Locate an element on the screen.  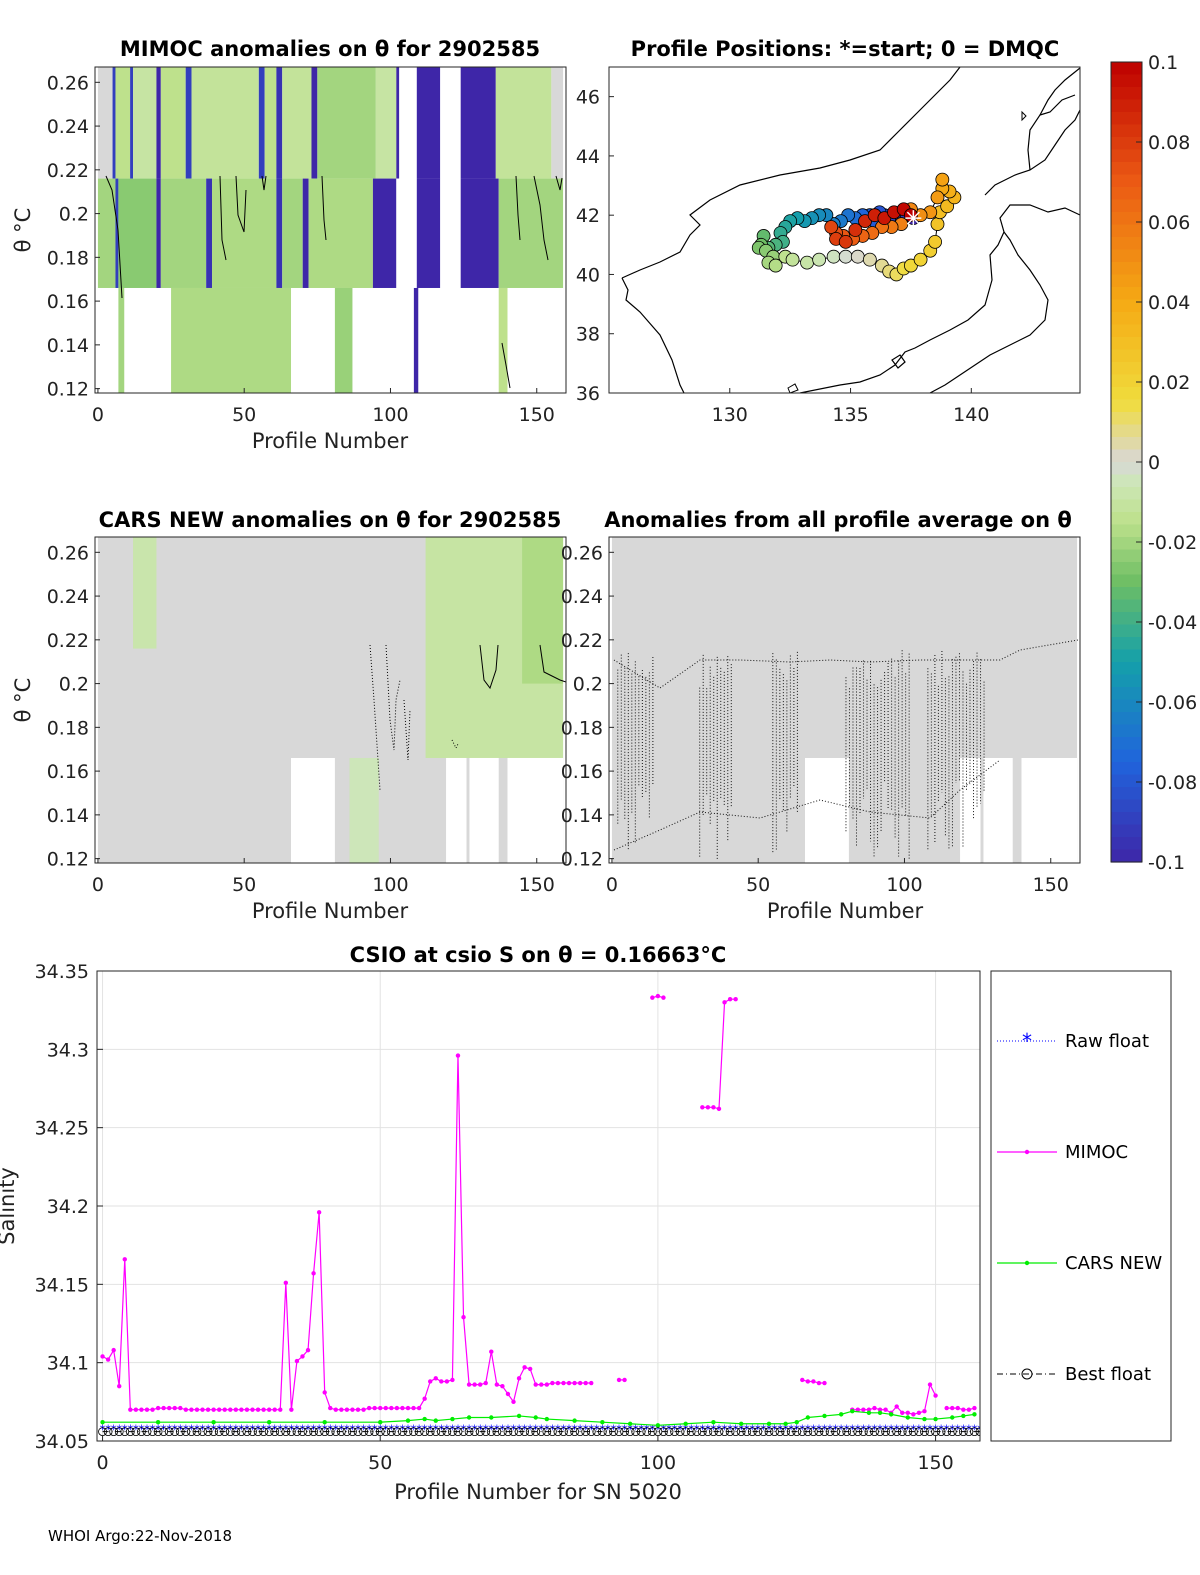
legend-label: Raw float is located at coordinates (1107, 1041).